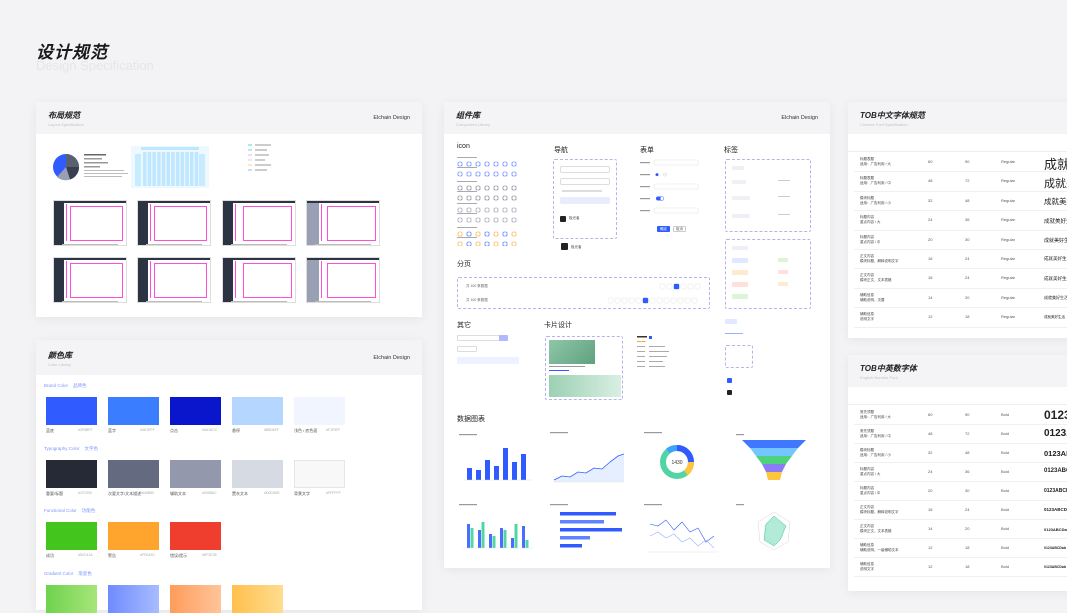 This screenshot has height=613, width=1067. I want to click on color-swatch-code: #646B80, so click(147, 493).